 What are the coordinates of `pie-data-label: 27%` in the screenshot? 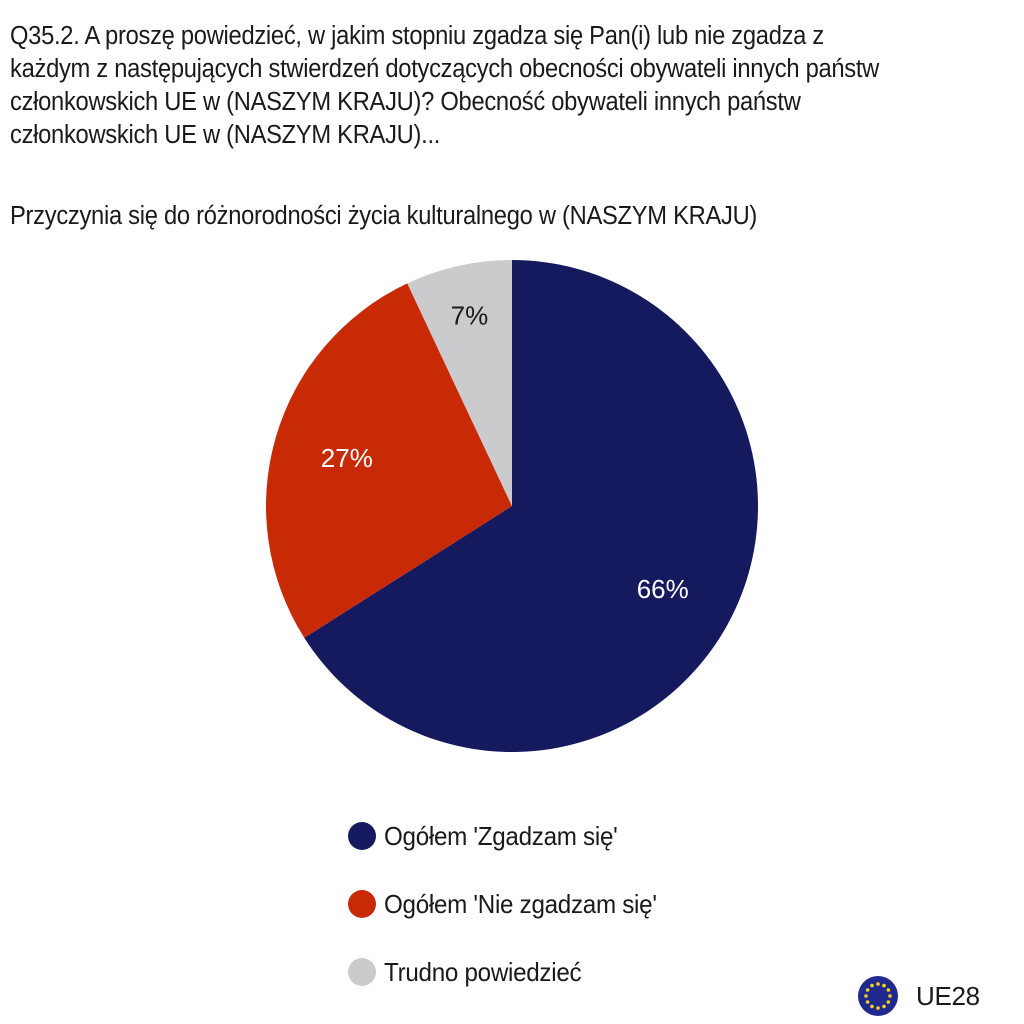 It's located at (347, 458).